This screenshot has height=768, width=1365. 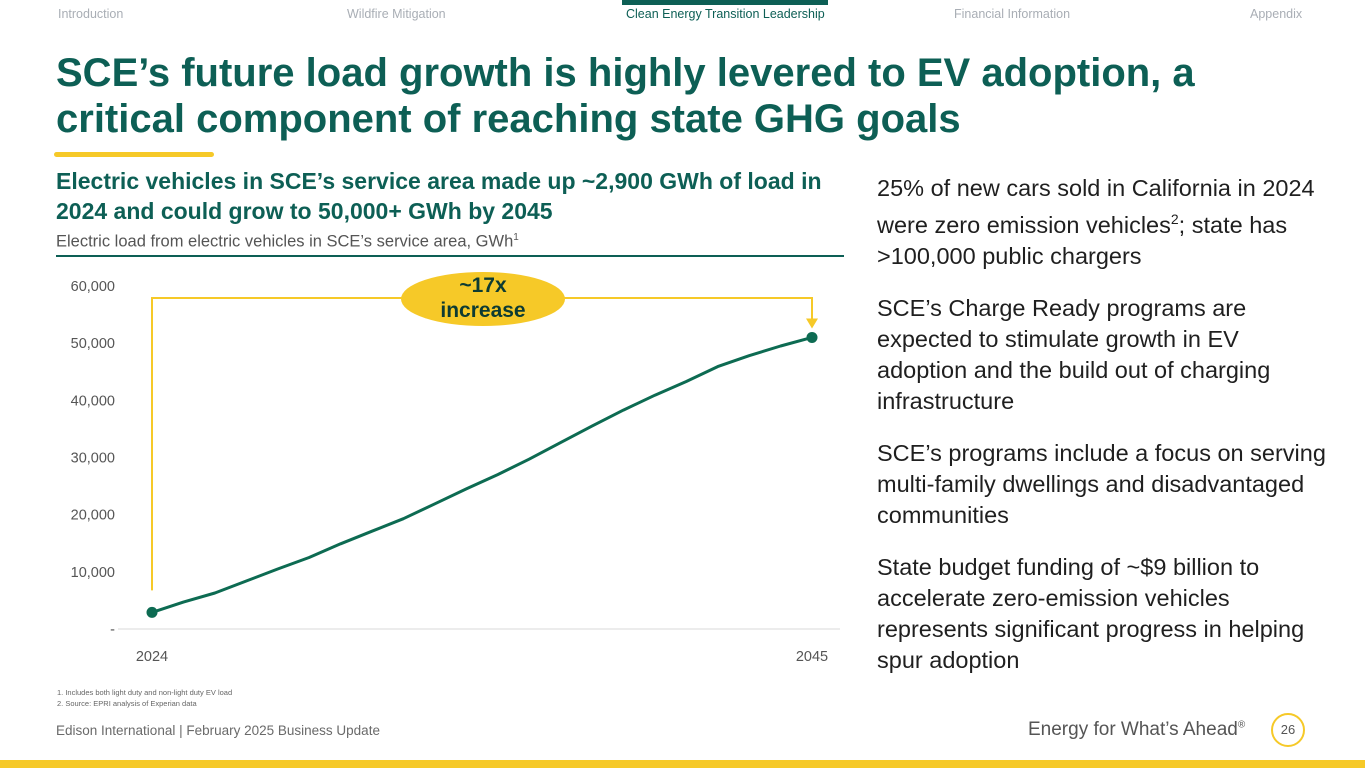 What do you see at coordinates (1276, 14) in the screenshot?
I see `tab-appendix: Appendix` at bounding box center [1276, 14].